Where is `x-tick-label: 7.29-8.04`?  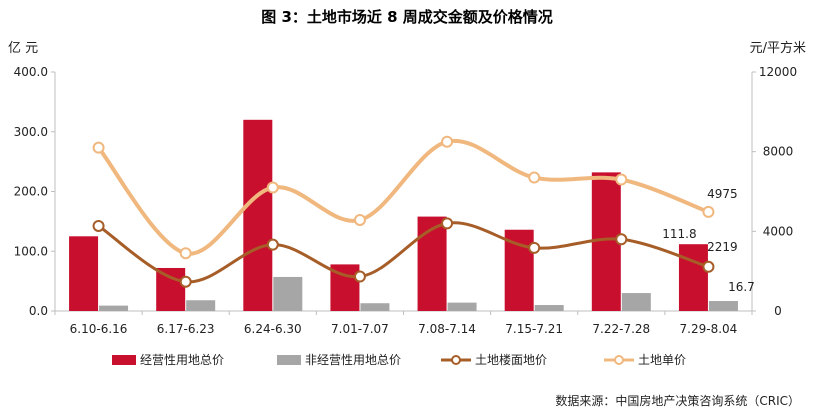 x-tick-label: 7.29-8.04 is located at coordinates (709, 329).